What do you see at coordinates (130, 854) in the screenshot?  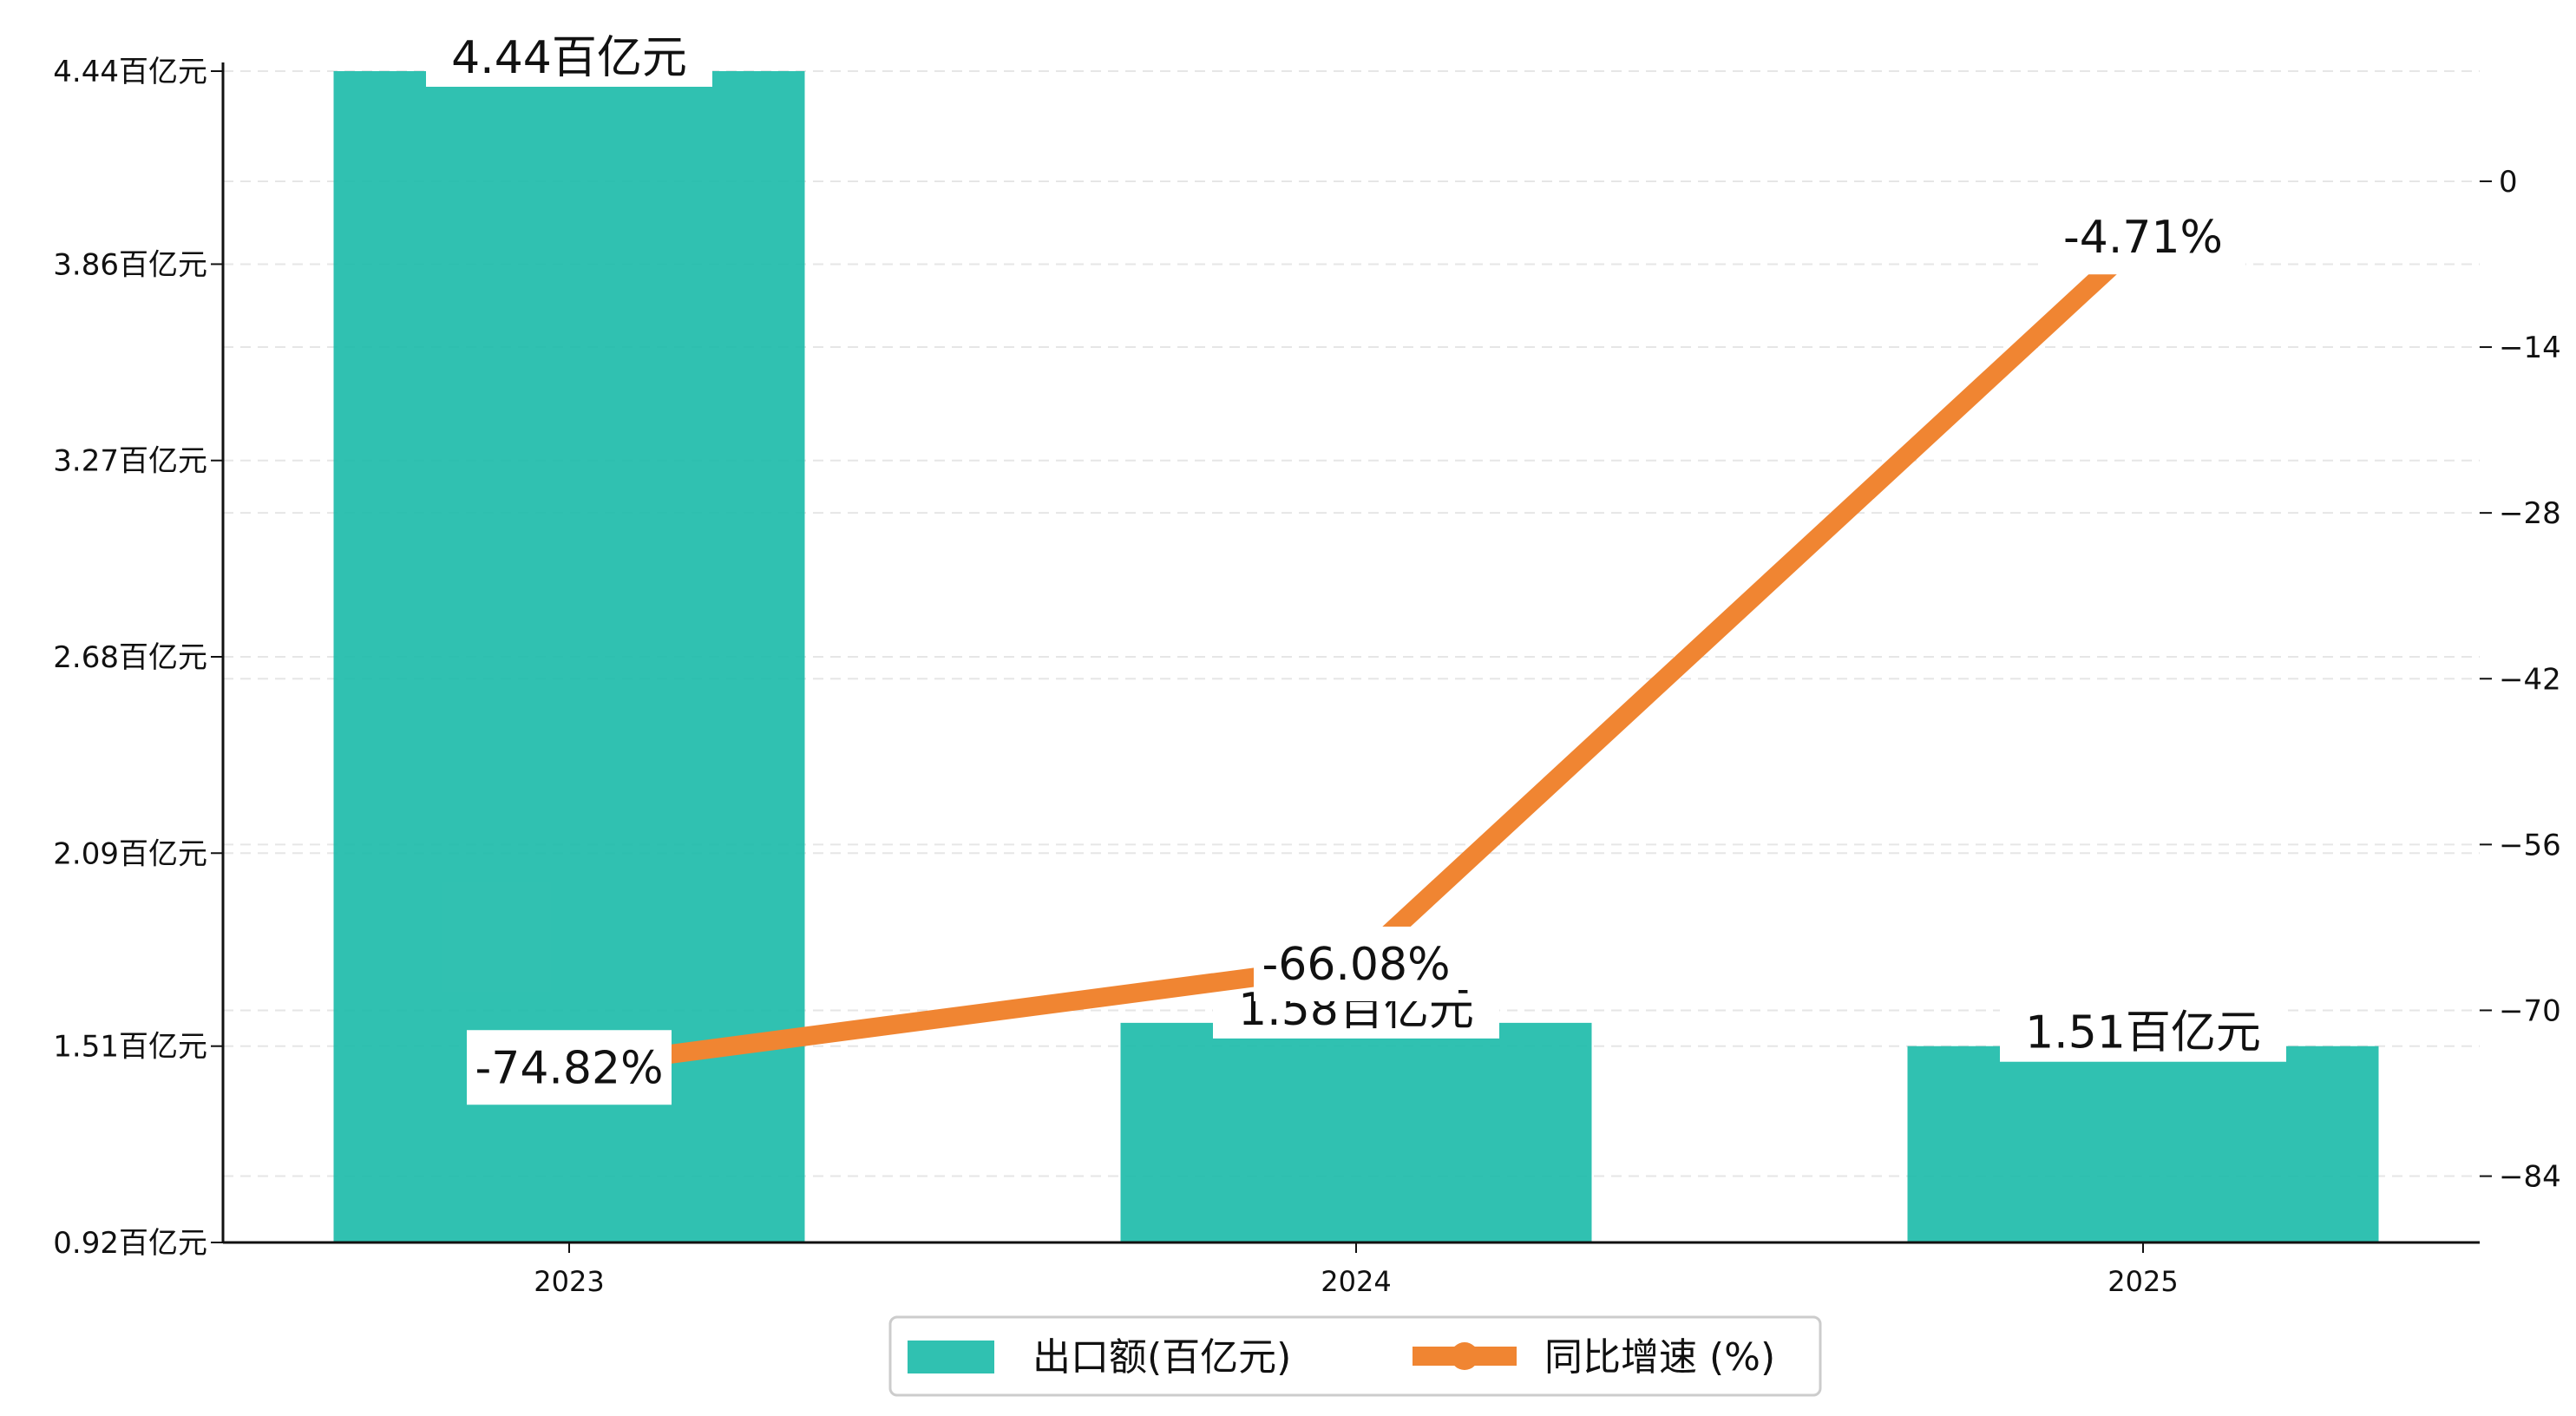 I see `left-tick-label: 2.09百亿元` at bounding box center [130, 854].